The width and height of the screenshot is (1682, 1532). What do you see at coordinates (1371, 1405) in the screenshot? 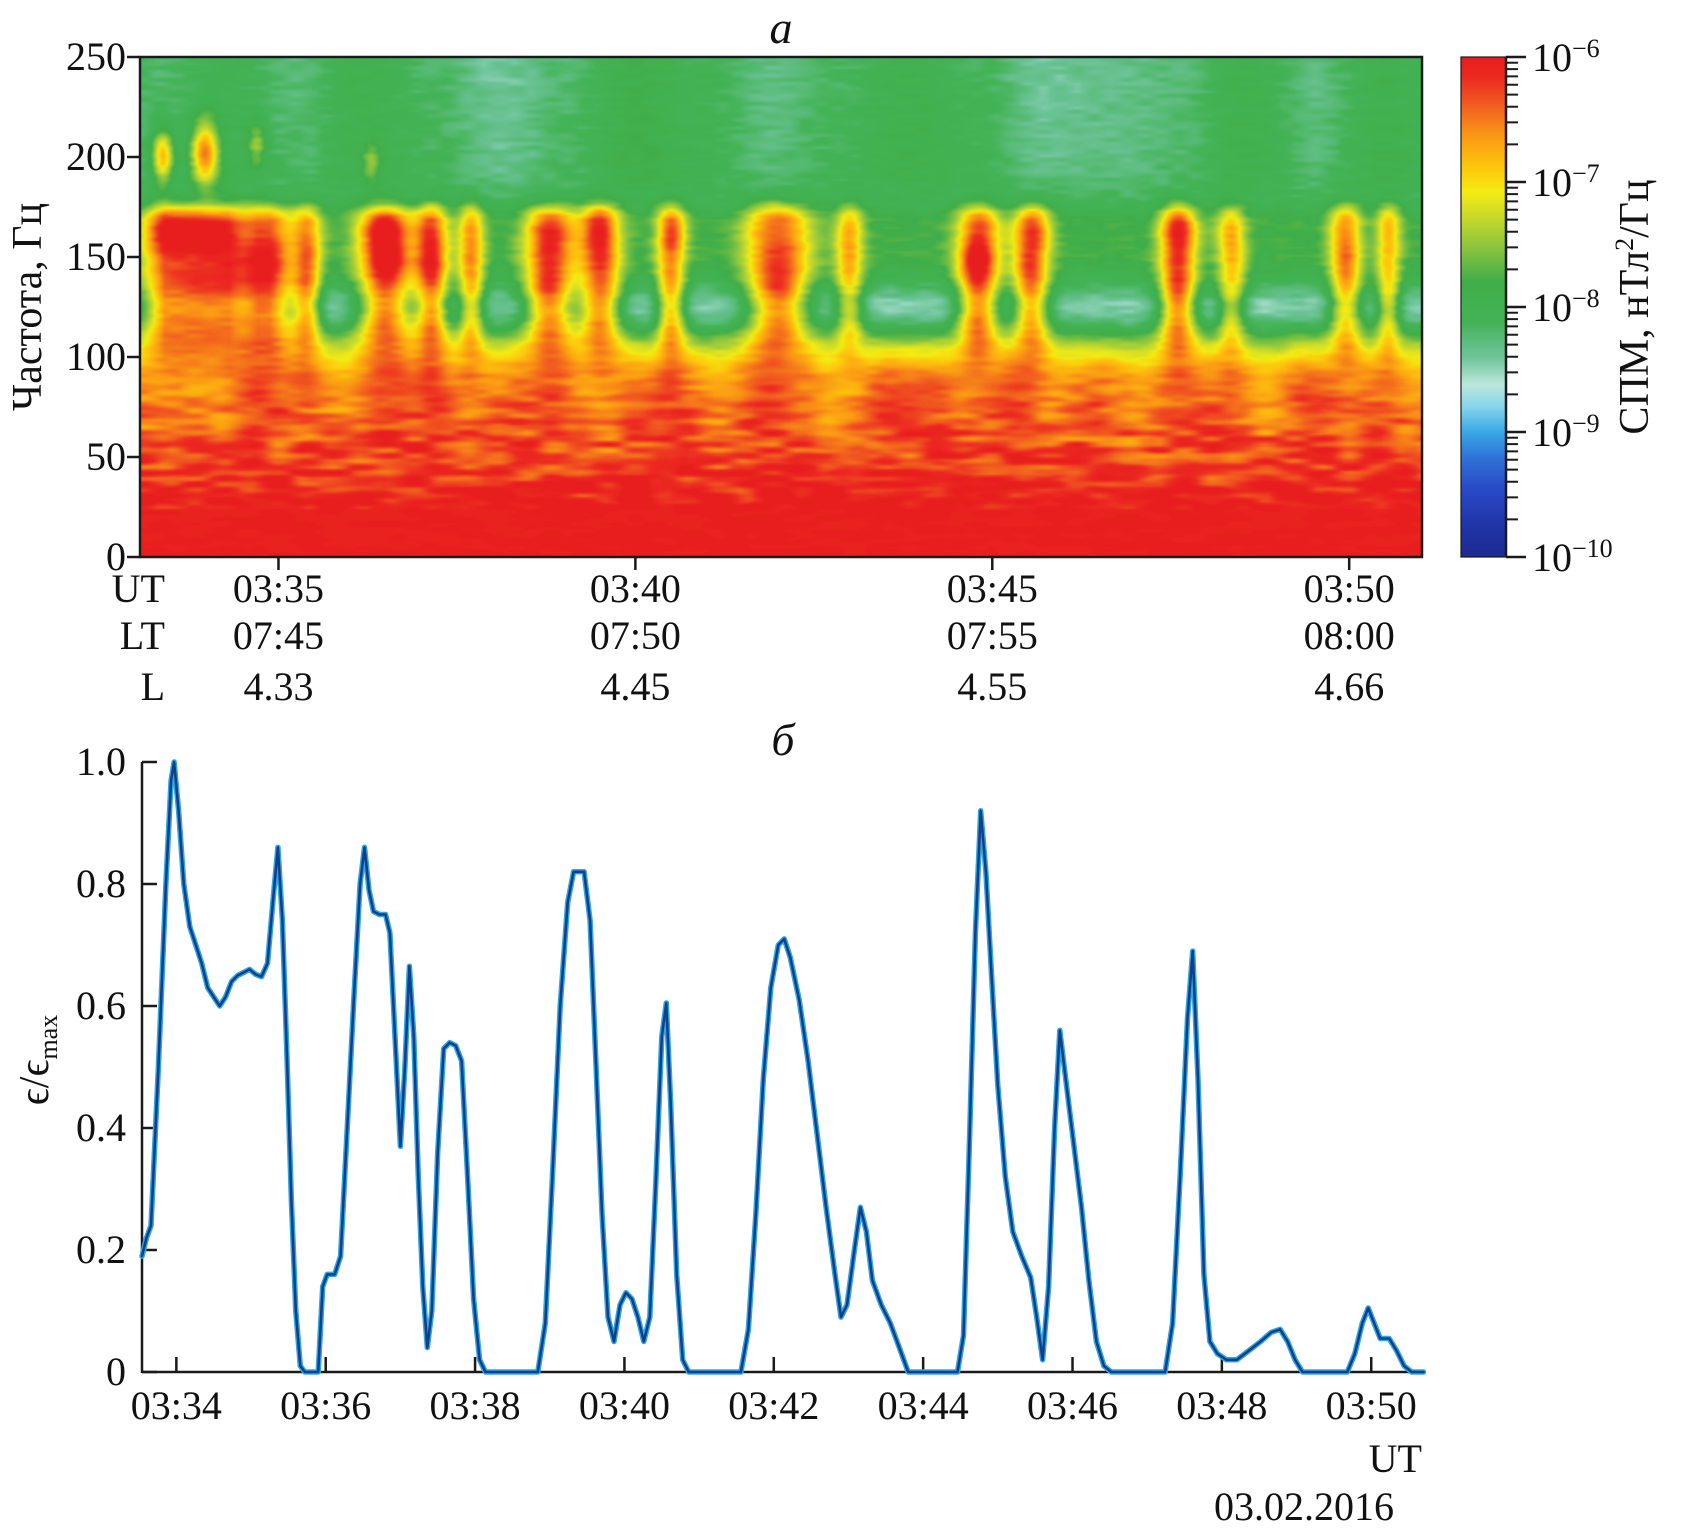
I see `panel-b-xtick-label: 03:50` at bounding box center [1371, 1405].